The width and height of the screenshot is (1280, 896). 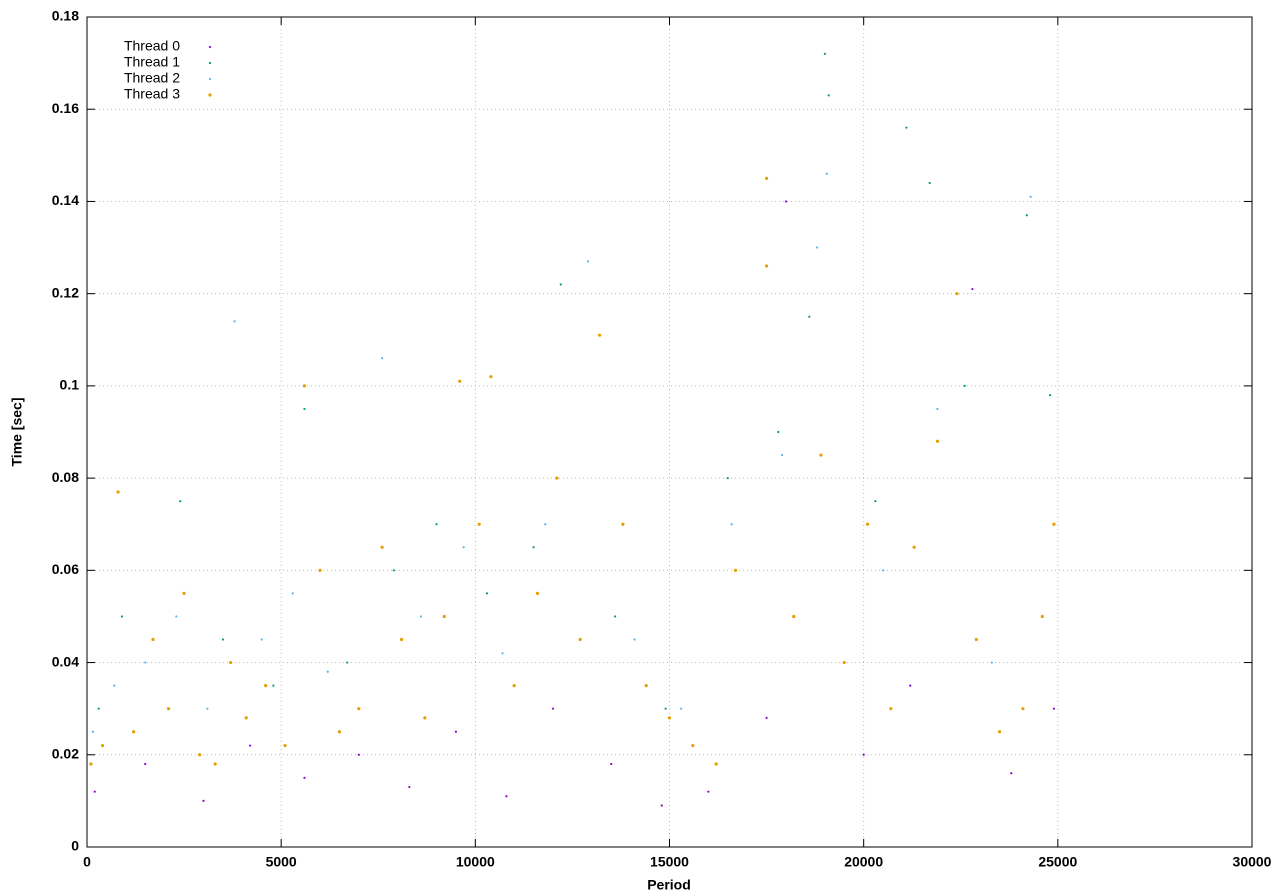 What do you see at coordinates (65, 108) in the screenshot?
I see `y-tick-label: 0.16` at bounding box center [65, 108].